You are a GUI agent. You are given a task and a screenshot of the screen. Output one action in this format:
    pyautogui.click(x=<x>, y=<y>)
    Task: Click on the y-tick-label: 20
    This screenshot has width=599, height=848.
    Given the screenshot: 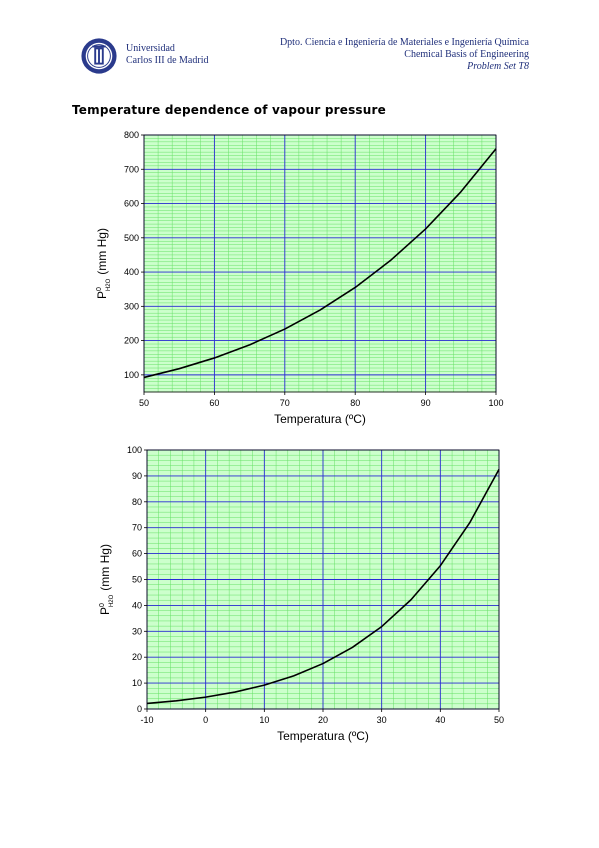 What is the action you would take?
    pyautogui.click(x=137, y=657)
    